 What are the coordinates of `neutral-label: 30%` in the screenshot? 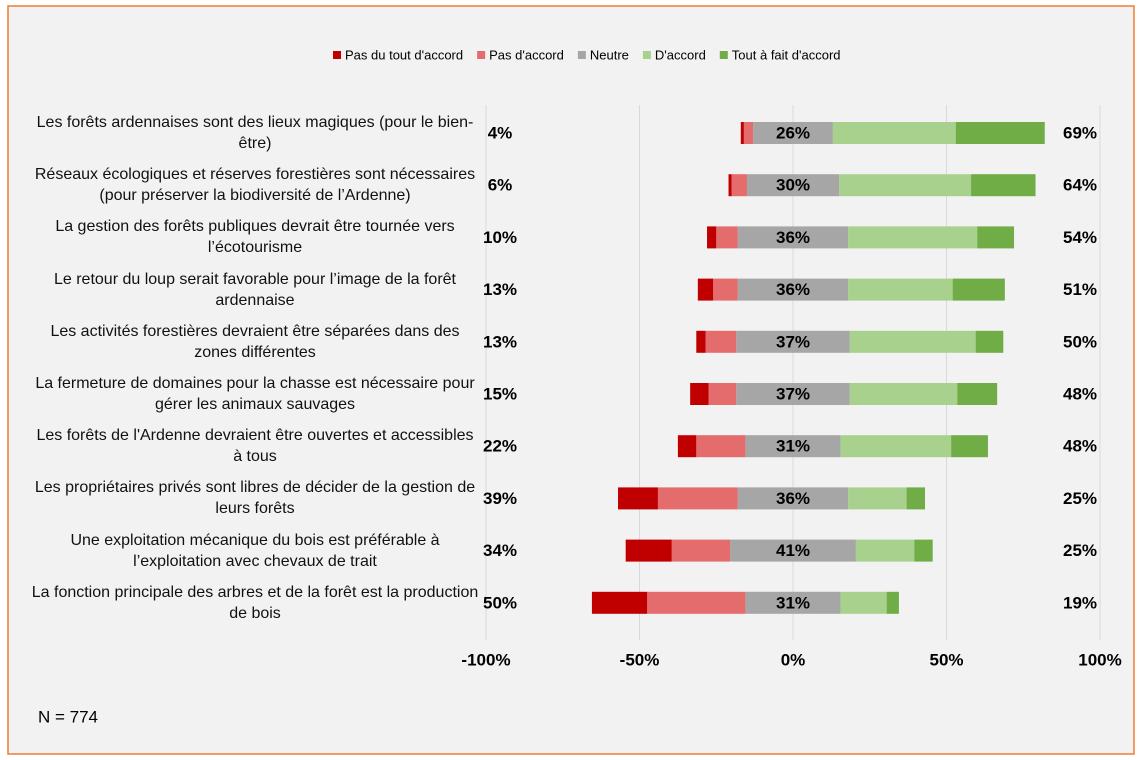 It's located at (793, 185).